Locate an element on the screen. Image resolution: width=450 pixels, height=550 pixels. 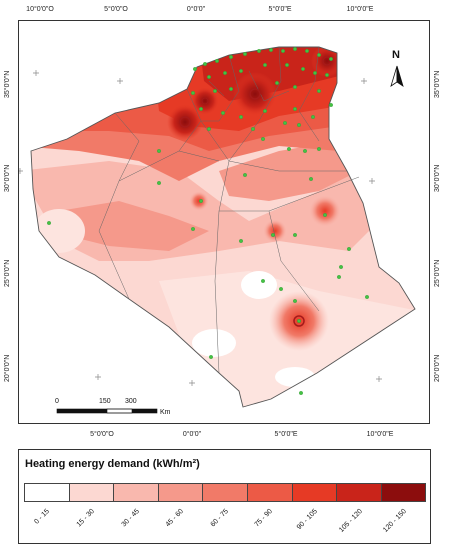
scale-unit-label: Km is located at coordinates (165, 412).